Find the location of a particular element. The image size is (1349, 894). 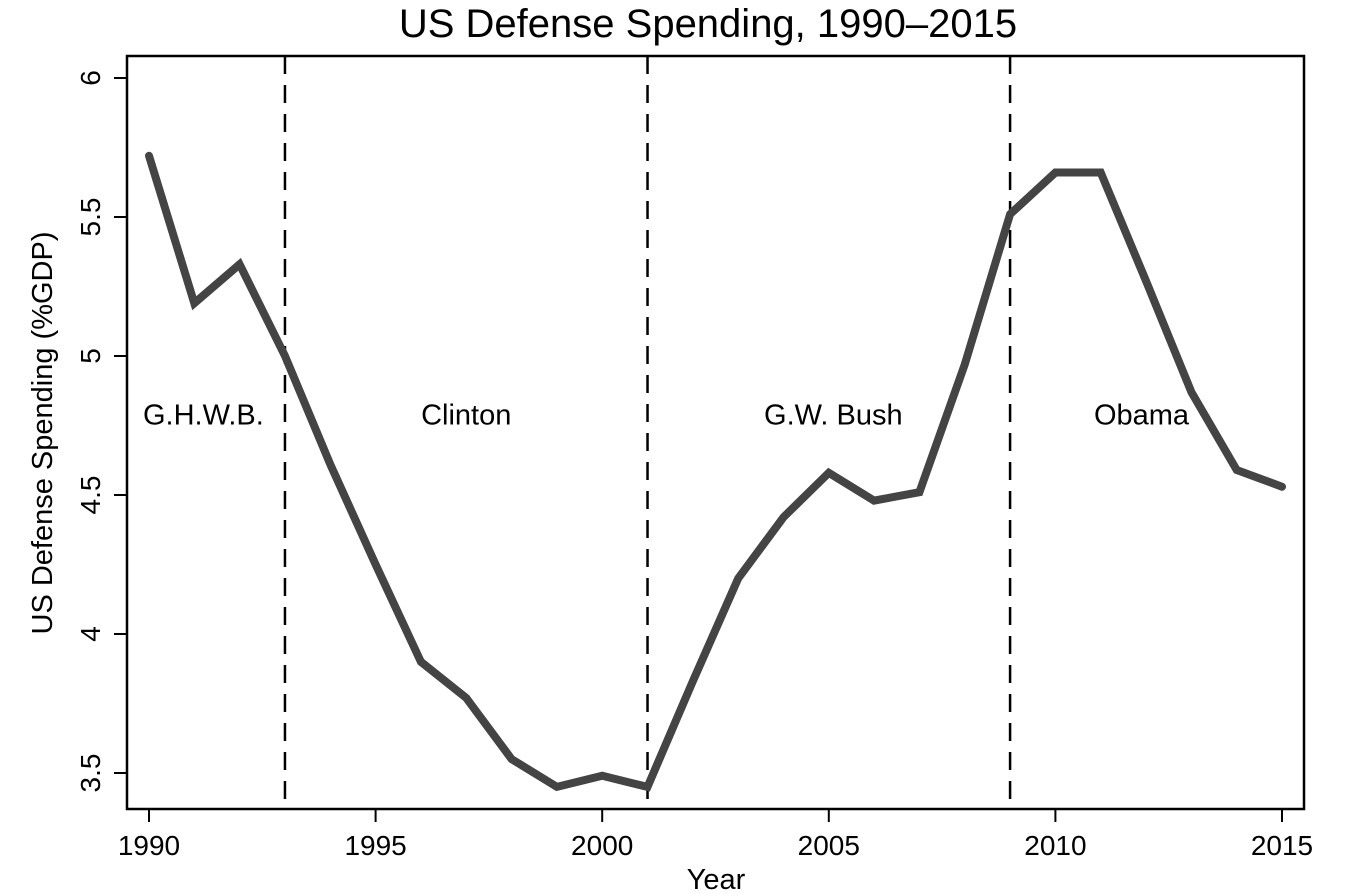

y-tick-label: 5 is located at coordinates (90, 356).